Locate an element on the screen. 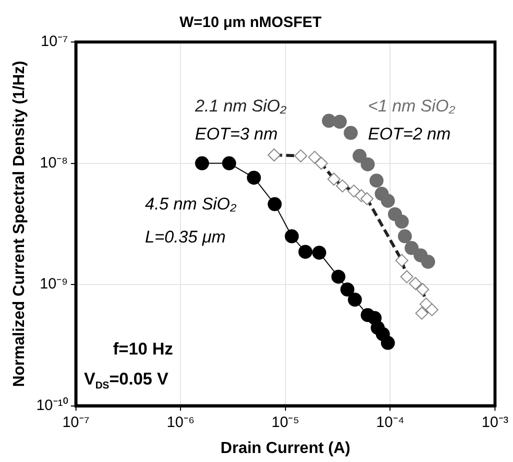 The width and height of the screenshot is (513, 462). text: 2.1 nm SiO₂ is located at coordinates (241, 106).